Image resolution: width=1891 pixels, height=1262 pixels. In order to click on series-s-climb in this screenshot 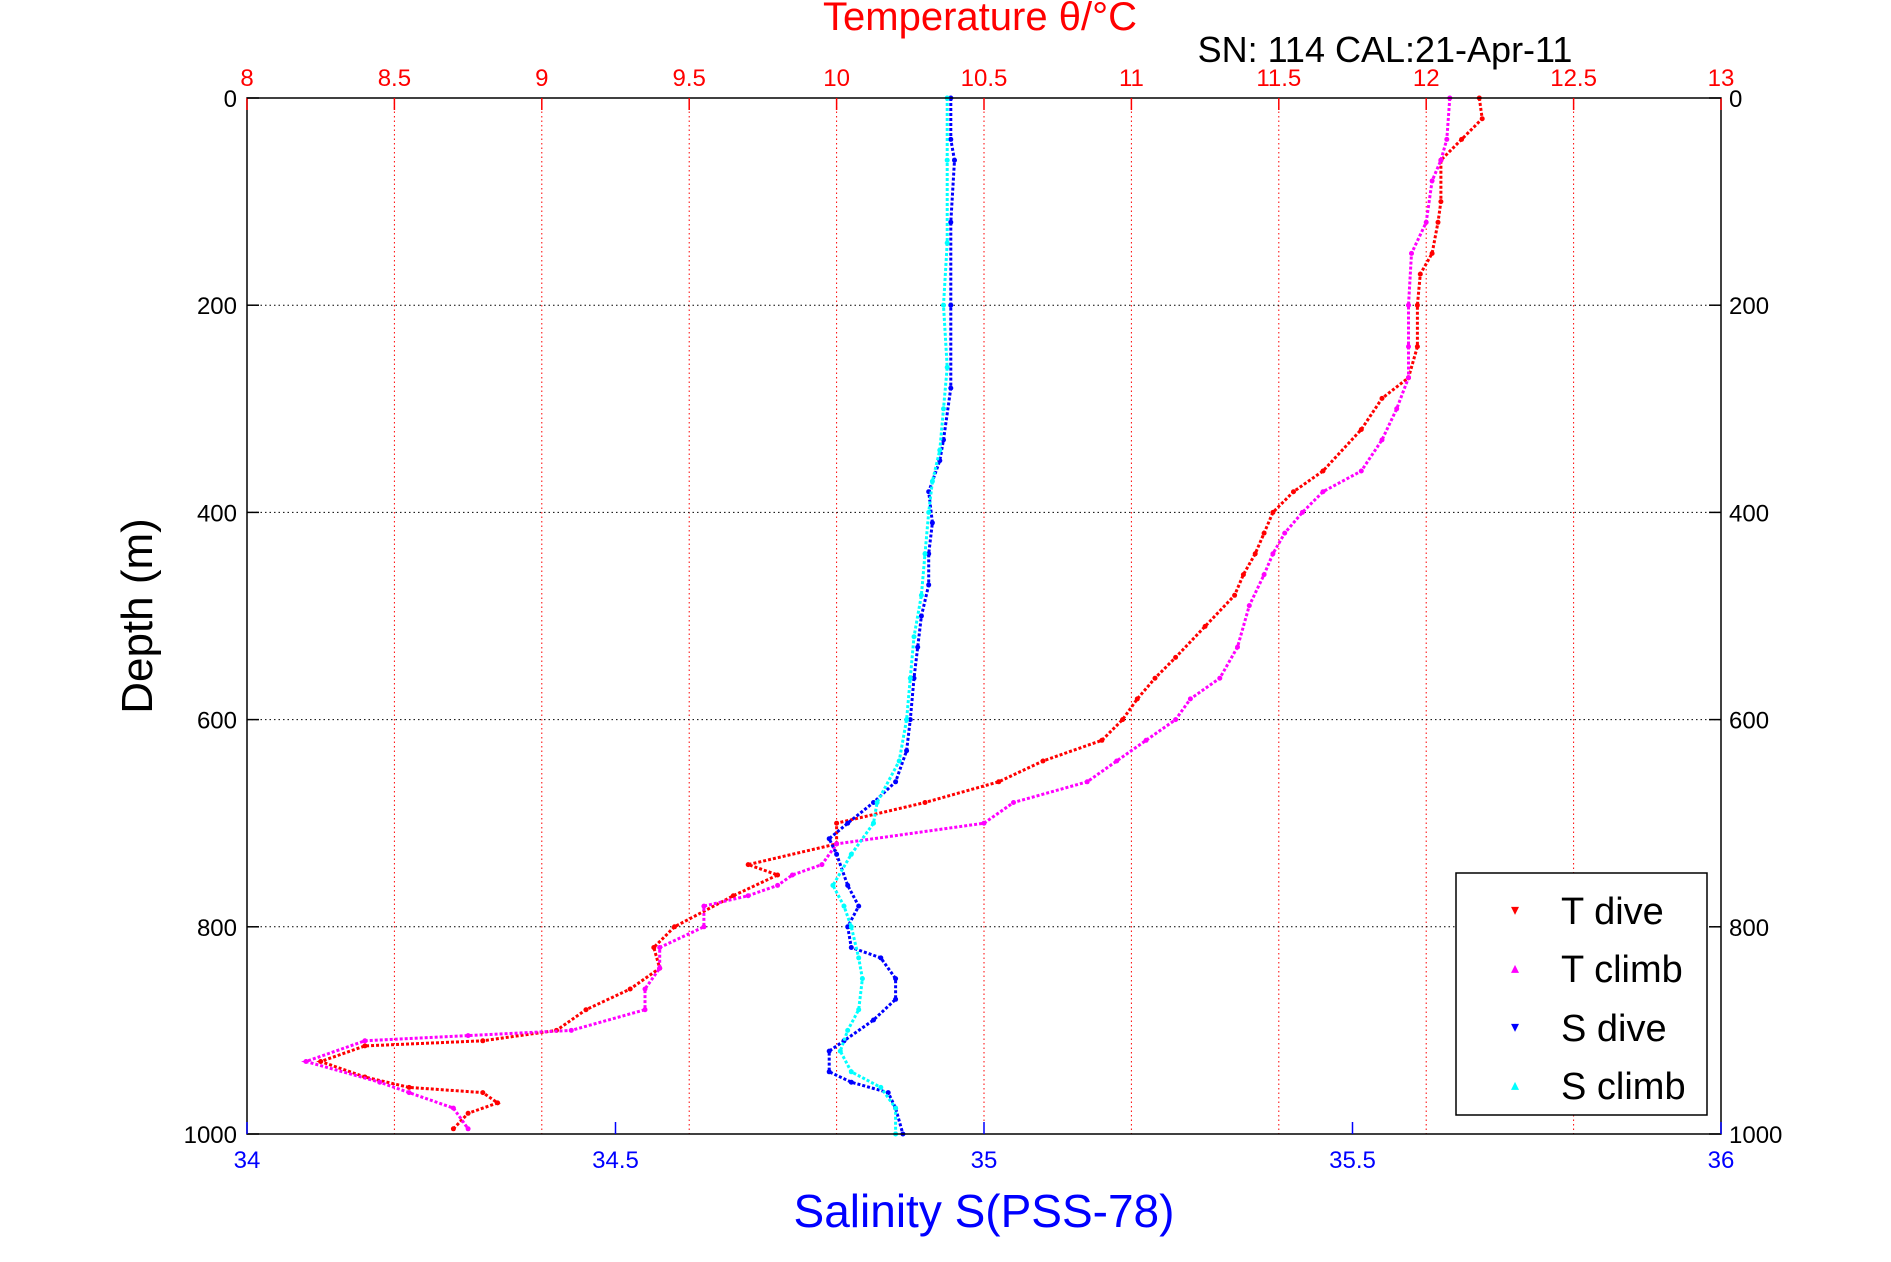, I will do `click(890, 616)`.